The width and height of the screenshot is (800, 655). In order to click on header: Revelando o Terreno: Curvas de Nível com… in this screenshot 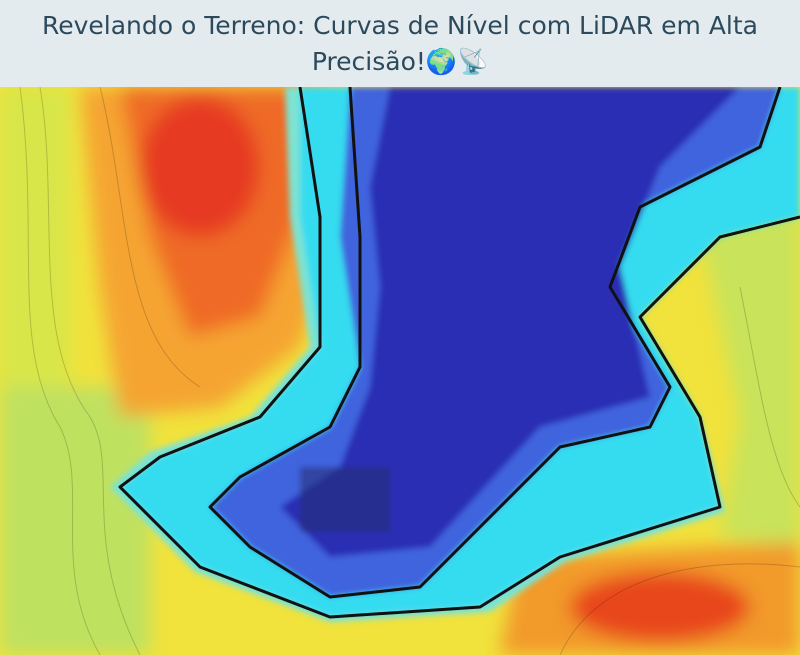, I will do `click(400, 43)`.